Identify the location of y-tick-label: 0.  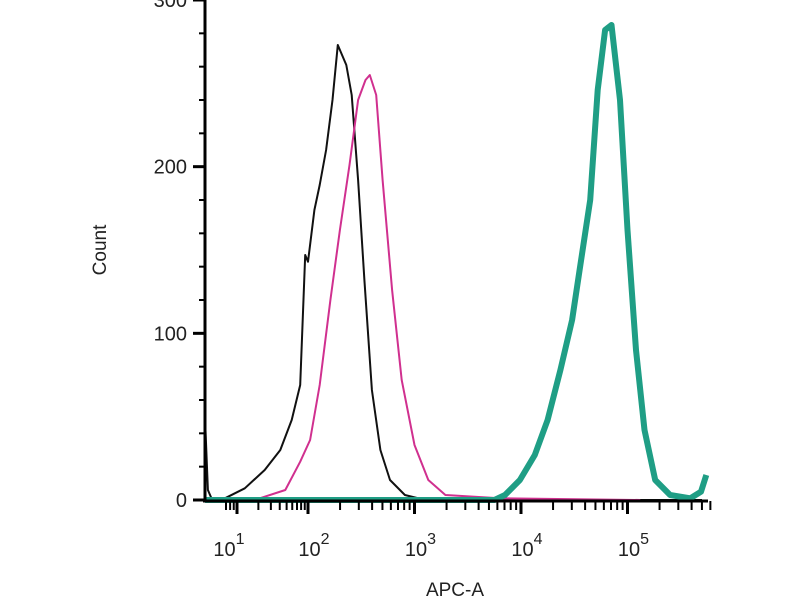
(181, 501).